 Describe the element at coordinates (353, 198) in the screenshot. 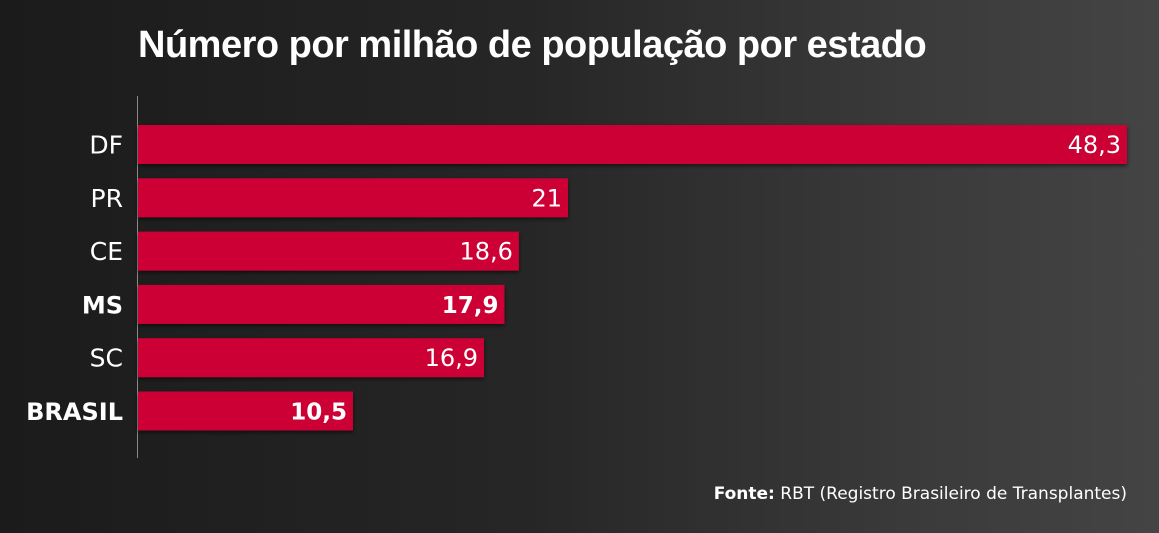

I see `bar-pr` at that location.